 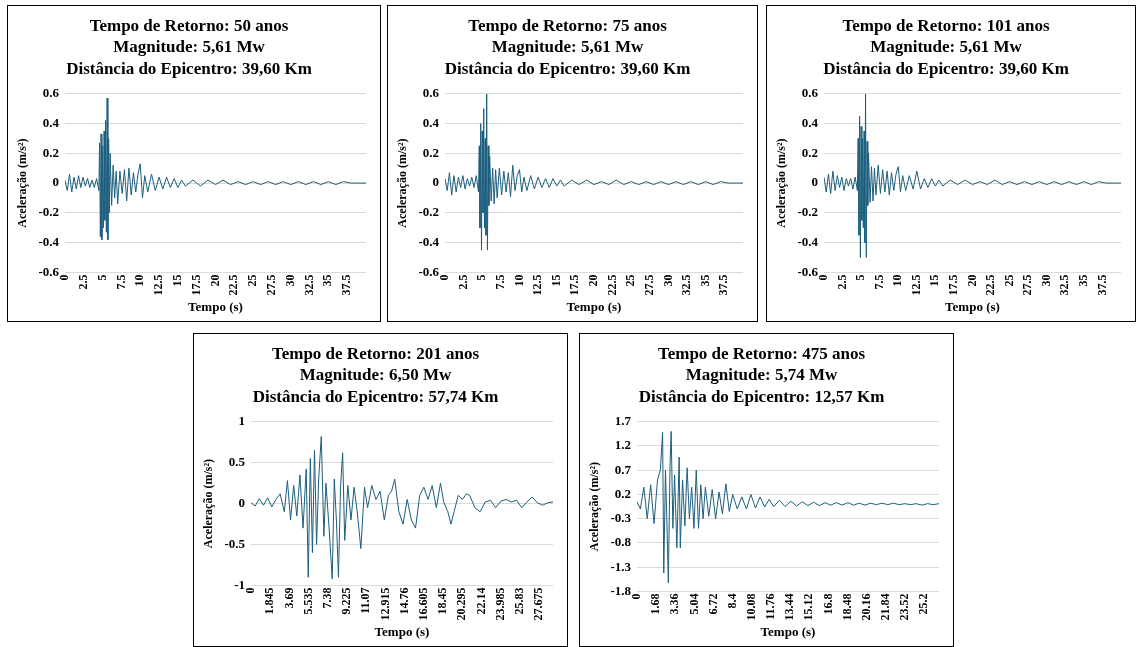 I want to click on x-tick-label: 22.14, so click(x=480, y=601).